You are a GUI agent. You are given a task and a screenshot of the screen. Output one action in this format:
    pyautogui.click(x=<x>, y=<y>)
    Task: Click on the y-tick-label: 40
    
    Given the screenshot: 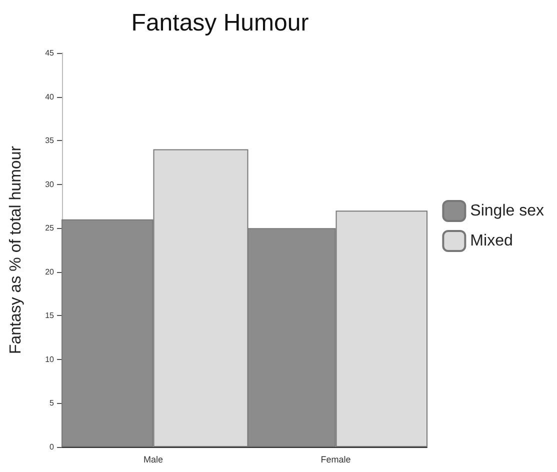 What is the action you would take?
    pyautogui.click(x=50, y=97)
    